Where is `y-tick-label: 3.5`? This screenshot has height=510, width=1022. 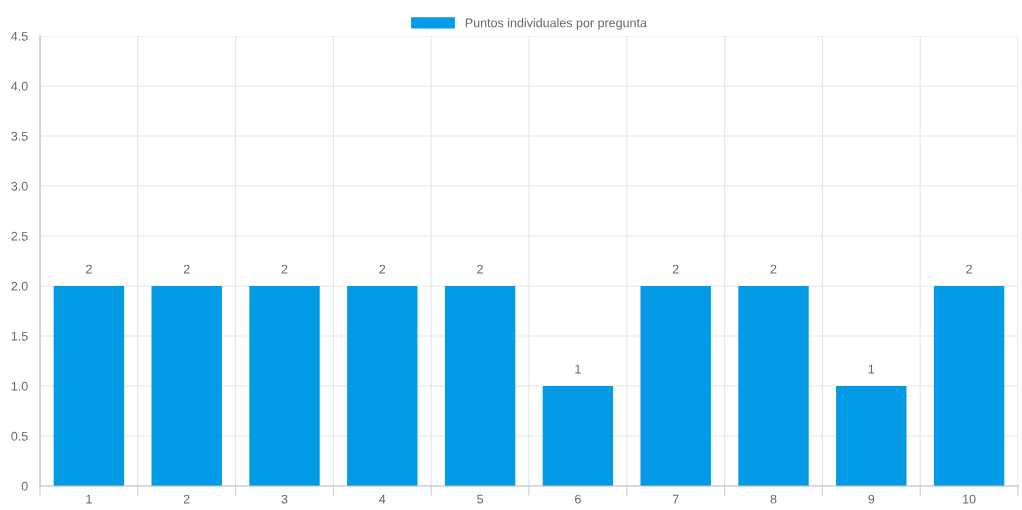 y-tick-label: 3.5 is located at coordinates (19, 136).